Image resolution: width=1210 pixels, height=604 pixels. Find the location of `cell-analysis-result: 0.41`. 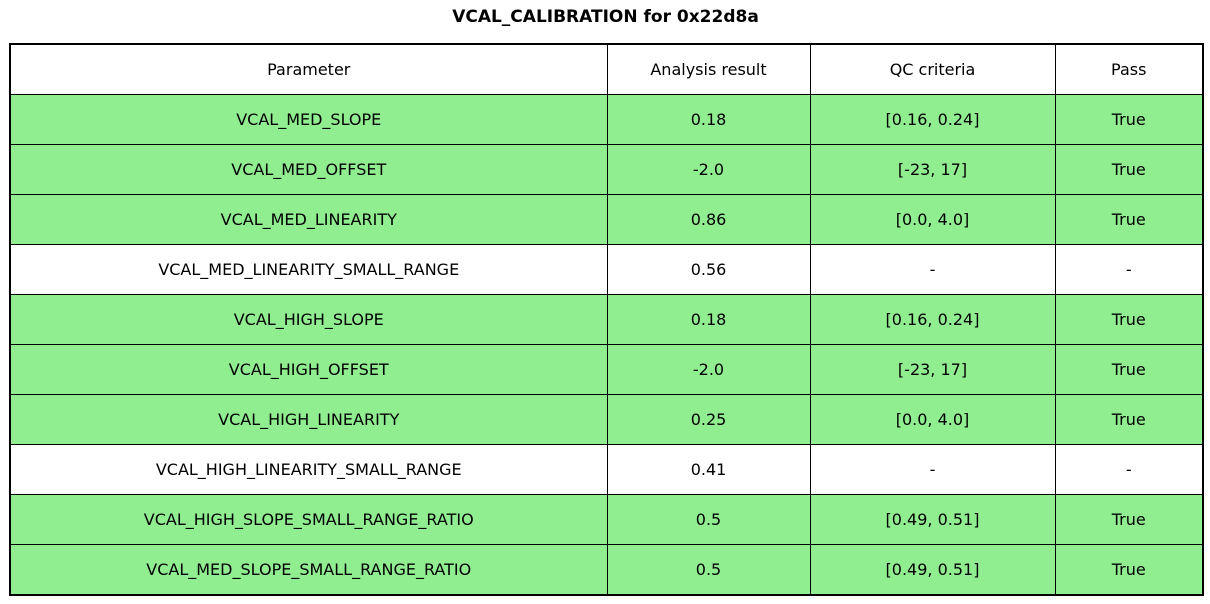

cell-analysis-result: 0.41 is located at coordinates (708, 469).